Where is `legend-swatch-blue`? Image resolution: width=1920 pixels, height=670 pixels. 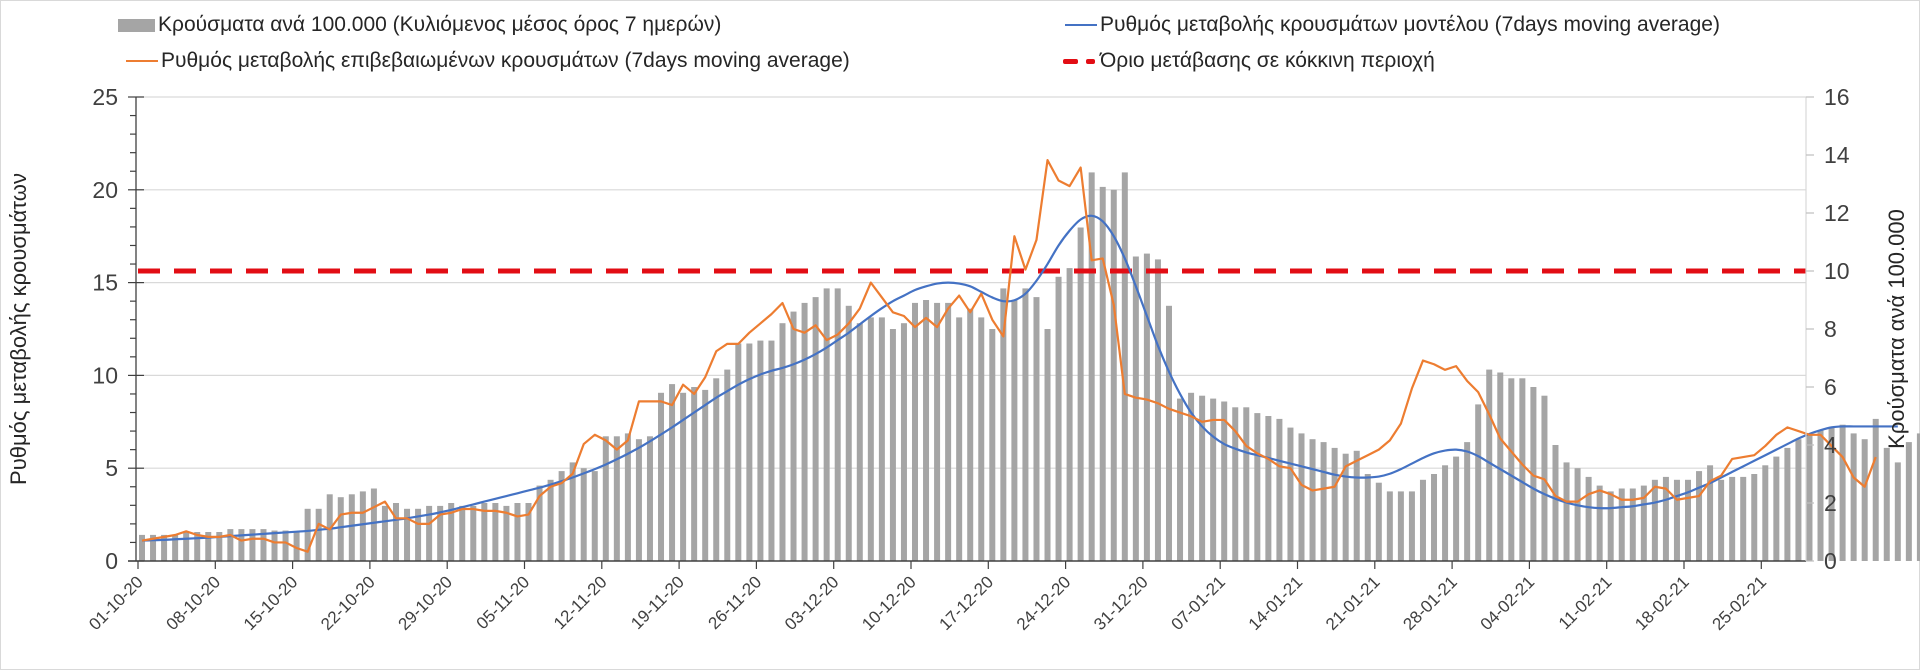
legend-swatch-blue is located at coordinates (1081, 25).